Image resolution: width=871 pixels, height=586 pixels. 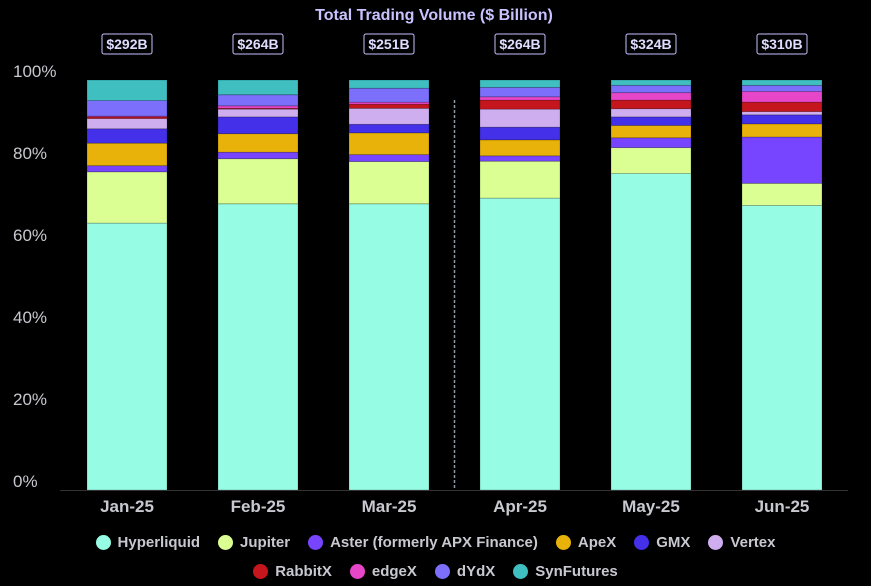 What do you see at coordinates (258, 506) in the screenshot?
I see `x-tick-label: Feb-25` at bounding box center [258, 506].